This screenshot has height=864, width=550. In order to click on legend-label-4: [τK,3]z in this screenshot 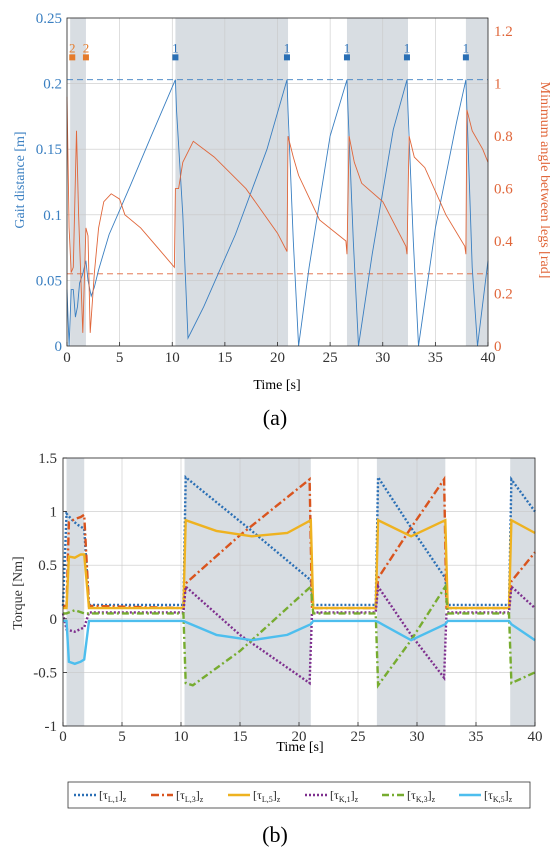, I will do `click(421, 796)`.